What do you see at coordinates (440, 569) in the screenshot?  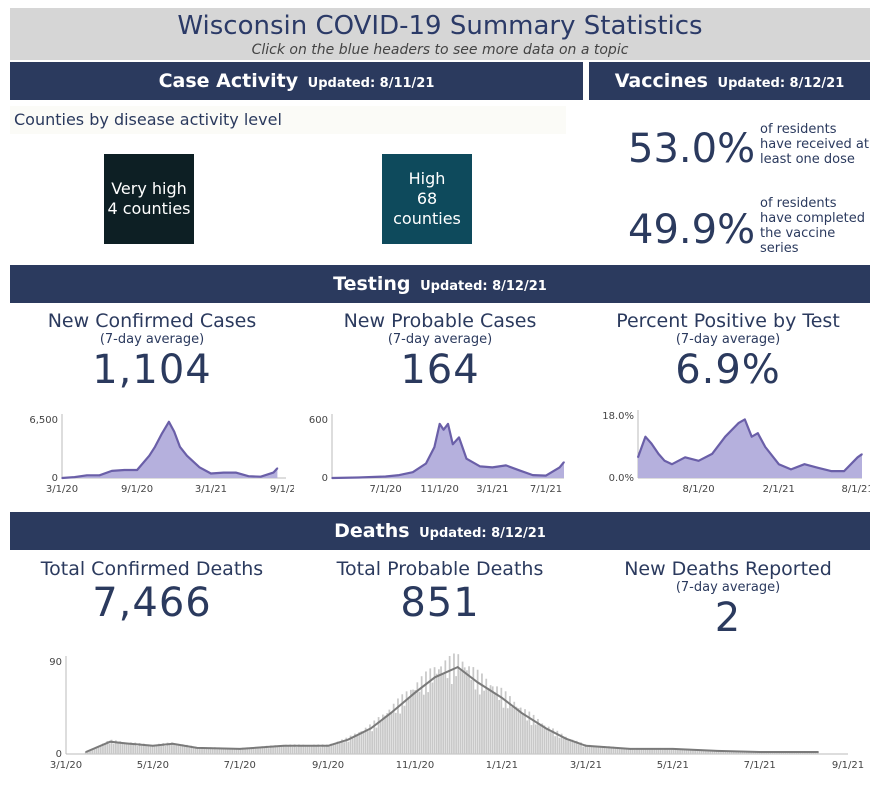 I see `stat-label: Total Probable Deaths` at bounding box center [440, 569].